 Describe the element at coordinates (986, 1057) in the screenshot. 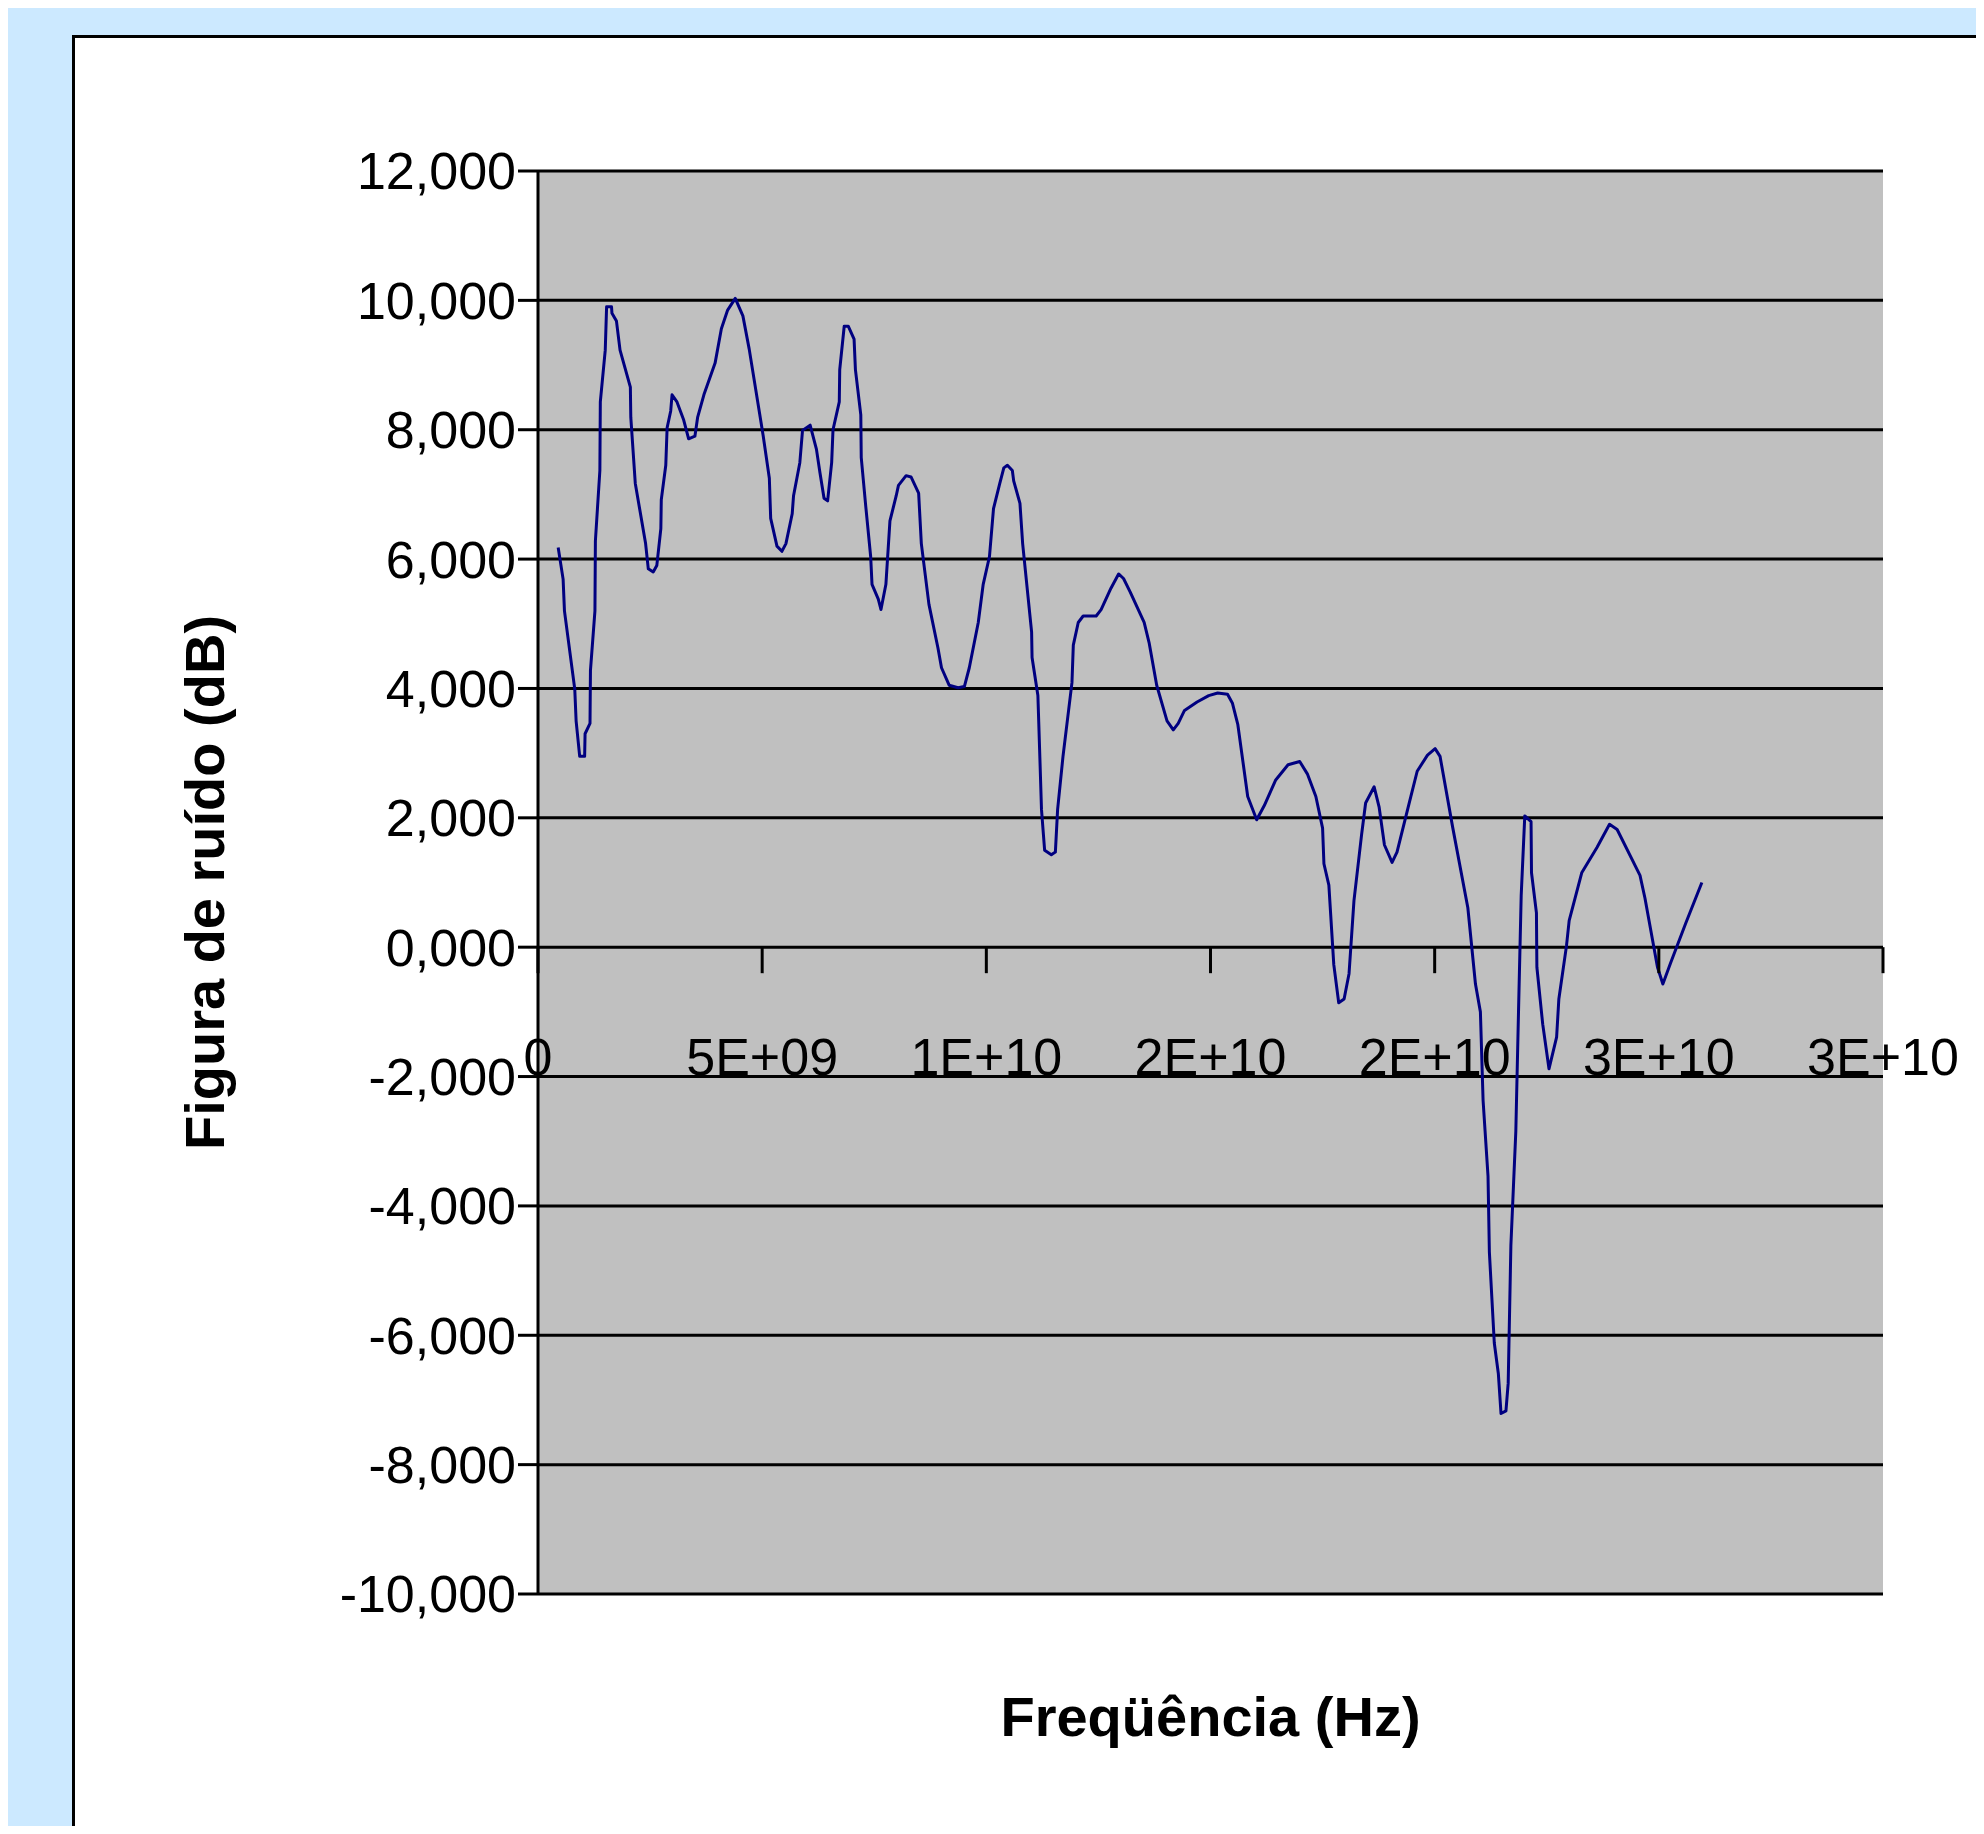

I see `x-tick-label: 1E+10` at that location.